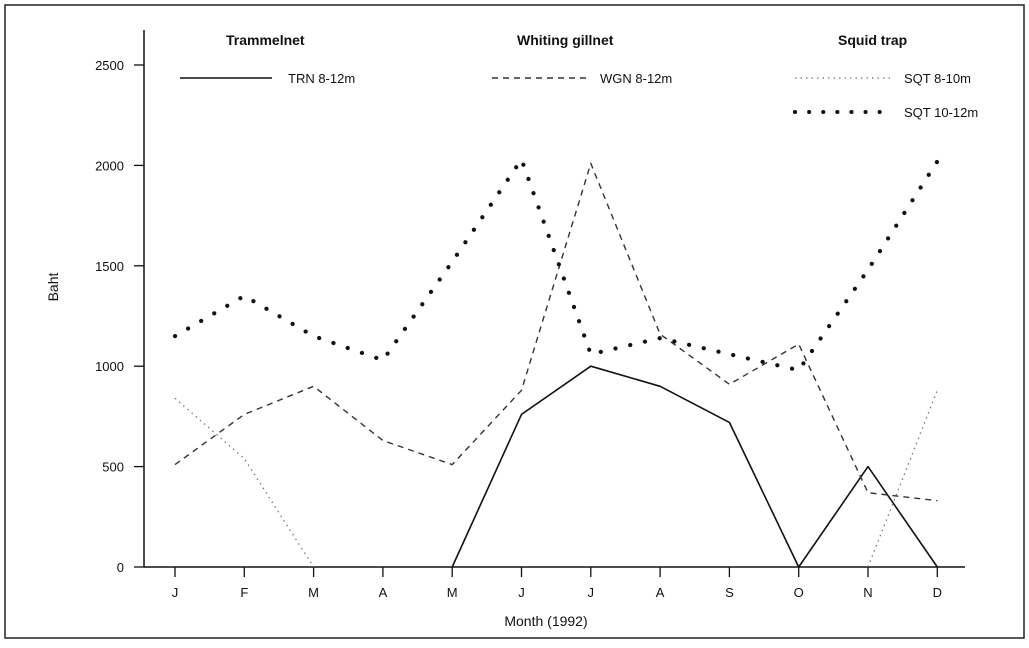 This screenshot has width=1029, height=648. I want to click on y-tick-label: 2500, so click(109, 65).